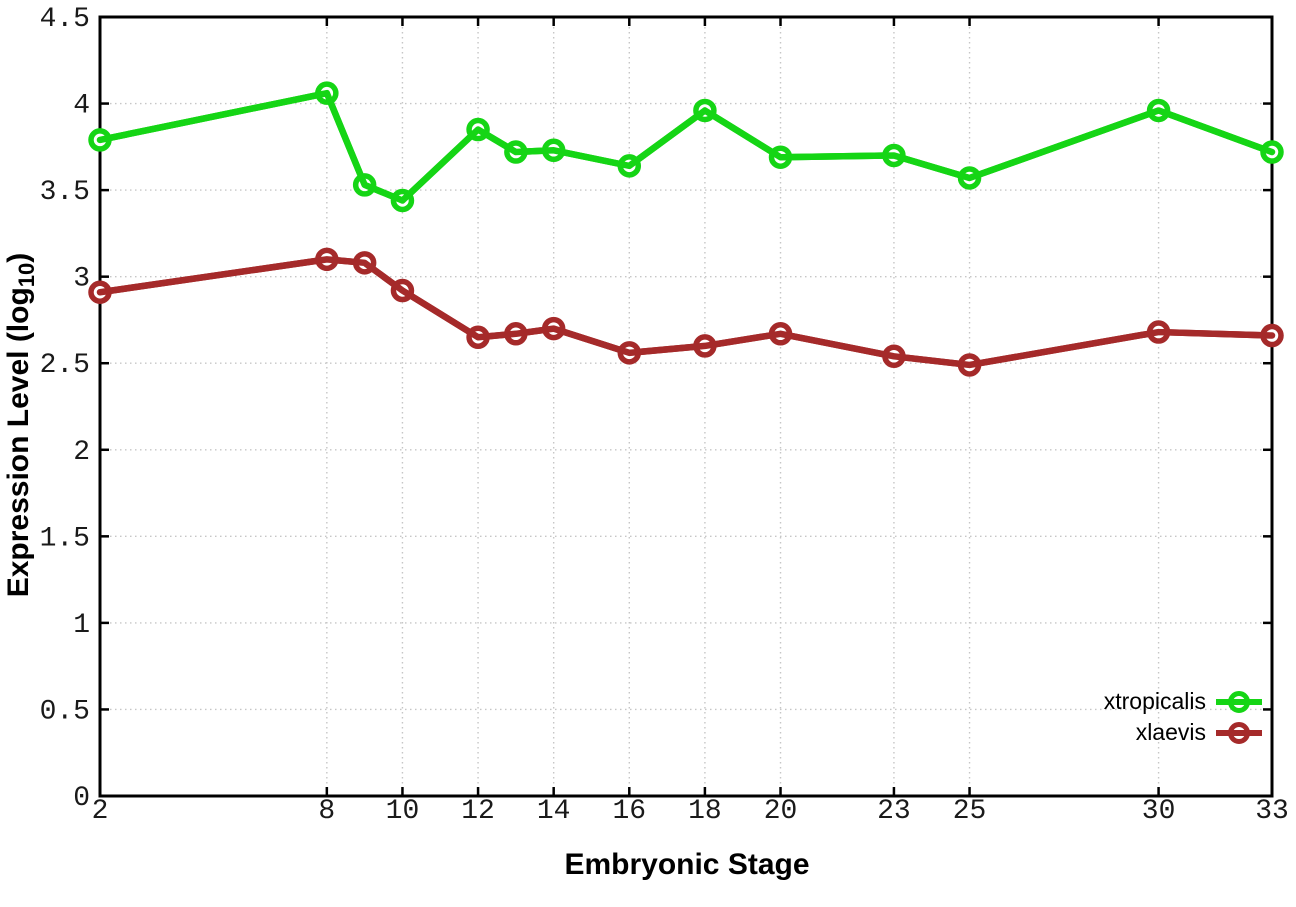  Describe the element at coordinates (81, 798) in the screenshot. I see `y-tick-label: 0` at that location.